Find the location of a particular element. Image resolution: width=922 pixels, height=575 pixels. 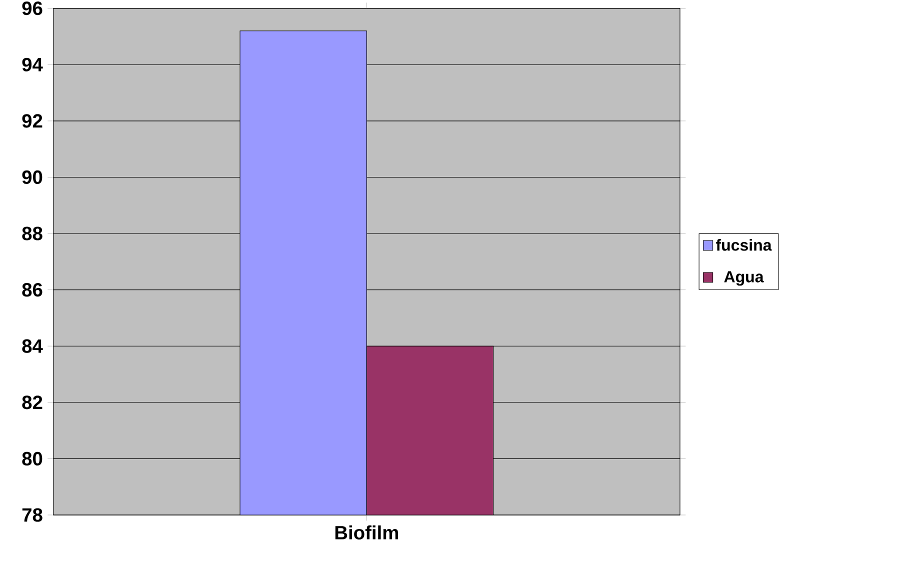

y-tick-label: 80 is located at coordinates (32, 459).